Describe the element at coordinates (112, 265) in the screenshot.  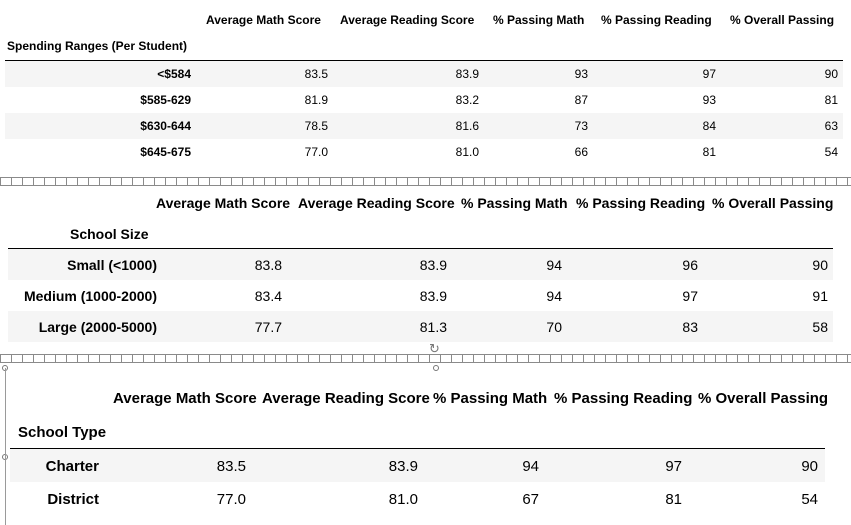
I see `row-label: Small (<1000)` at that location.